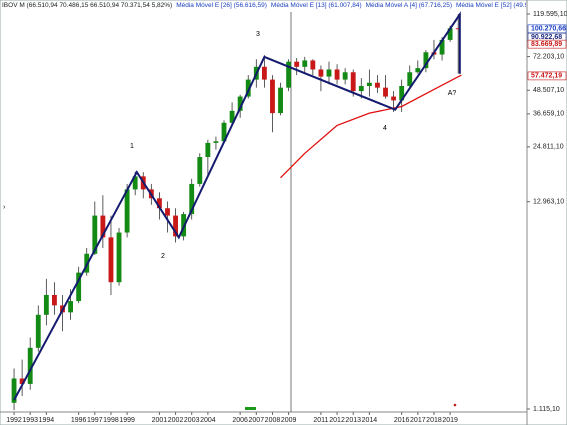 This screenshot has width=567, height=425. What do you see at coordinates (14, 420) in the screenshot?
I see `x-tick-label: 1992` at bounding box center [14, 420].